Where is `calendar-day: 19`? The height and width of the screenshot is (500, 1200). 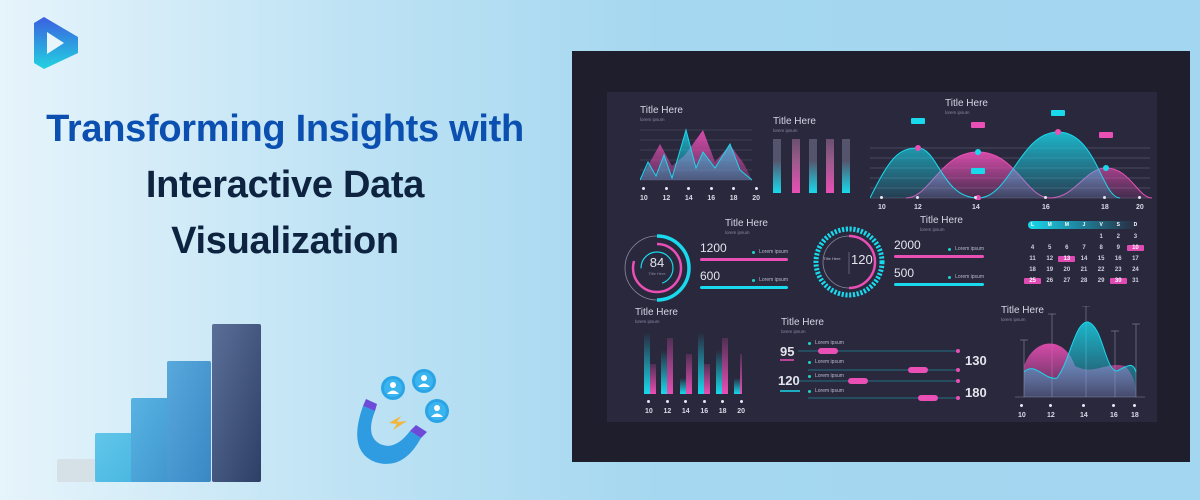 calendar-day: 19 is located at coordinates (1050, 270).